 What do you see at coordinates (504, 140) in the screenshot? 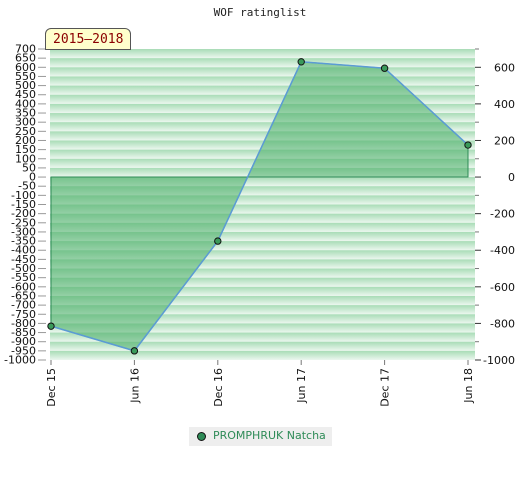
I see `y-right-tick-label: 200` at bounding box center [504, 140].